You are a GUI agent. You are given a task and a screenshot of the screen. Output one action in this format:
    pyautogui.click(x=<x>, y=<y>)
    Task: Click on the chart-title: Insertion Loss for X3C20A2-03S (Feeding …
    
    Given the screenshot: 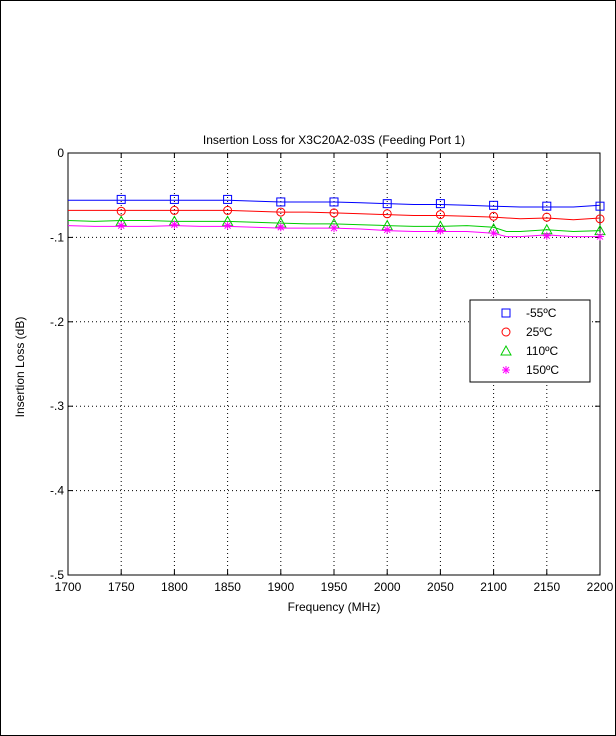 What is the action you would take?
    pyautogui.click(x=334, y=140)
    